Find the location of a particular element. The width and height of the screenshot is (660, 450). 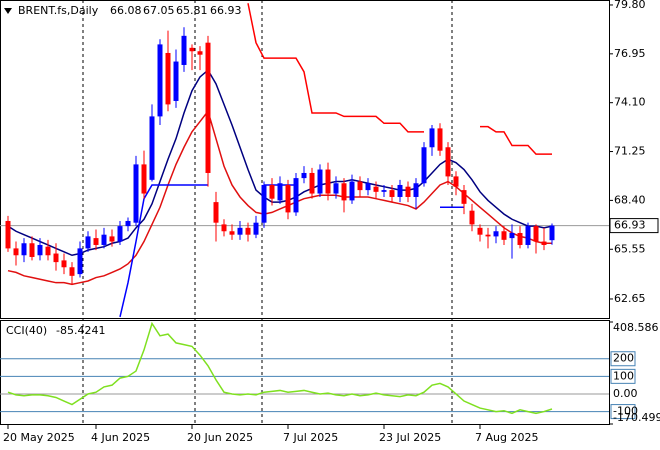

y-tick-label: 74.10 is located at coordinates (630, 102).